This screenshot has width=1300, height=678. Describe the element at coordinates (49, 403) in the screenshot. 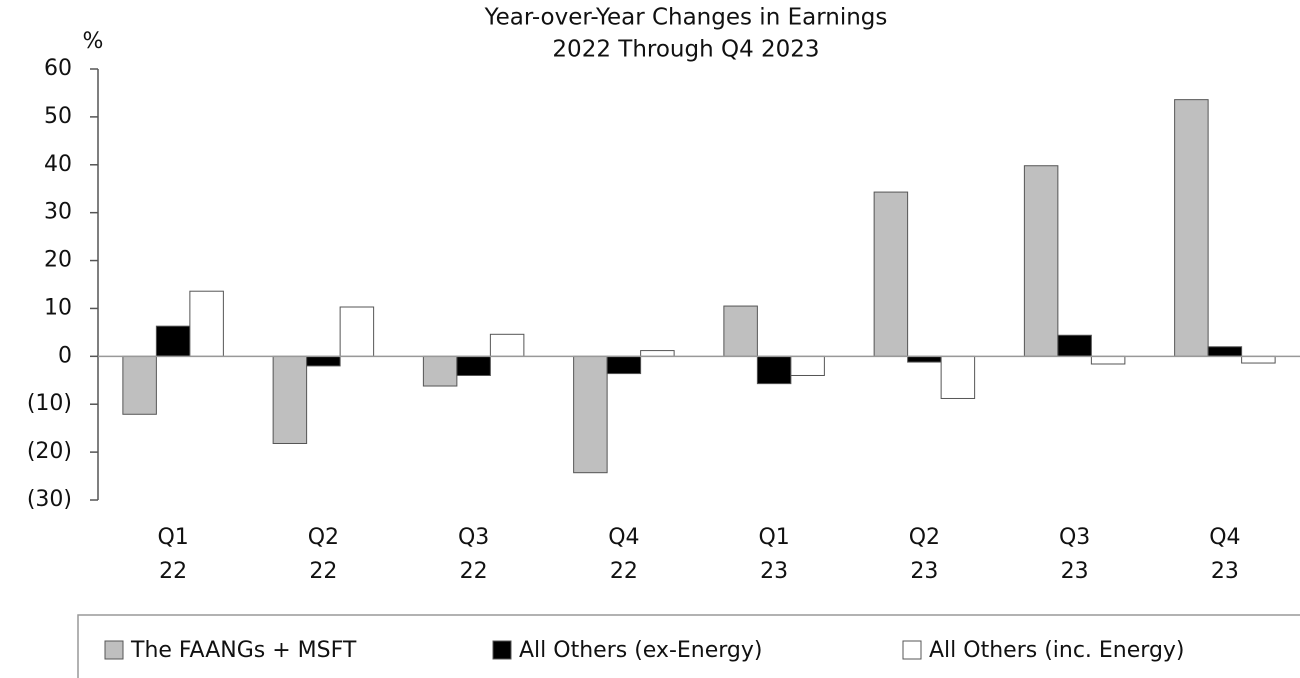

I see `y-tick-label: (10)` at that location.